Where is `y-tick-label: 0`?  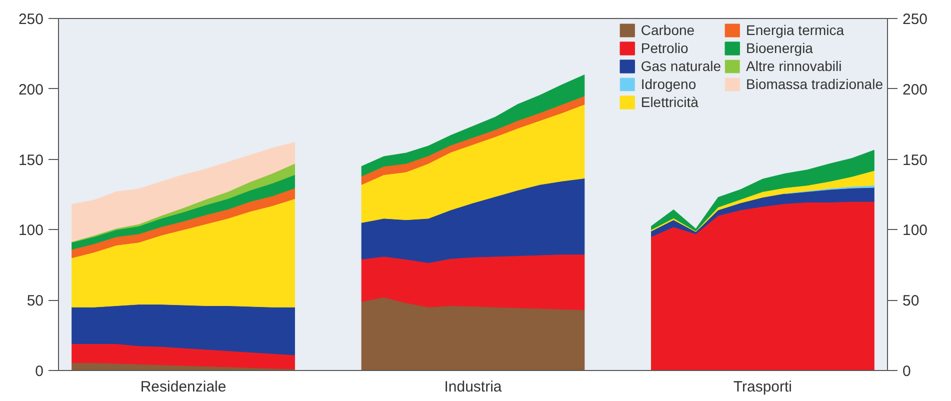 y-tick-label: 0 is located at coordinates (39, 371).